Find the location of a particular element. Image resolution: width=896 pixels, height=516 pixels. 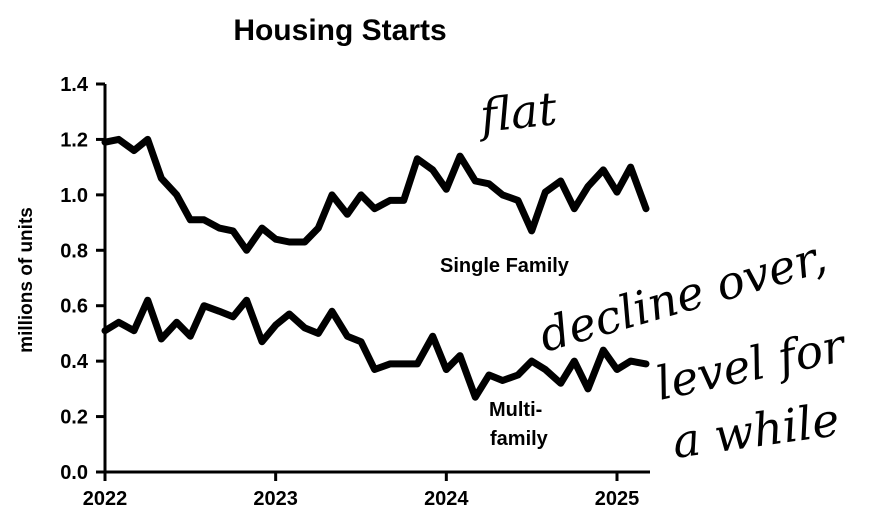

x-tick-label: 2025 is located at coordinates (617, 499).